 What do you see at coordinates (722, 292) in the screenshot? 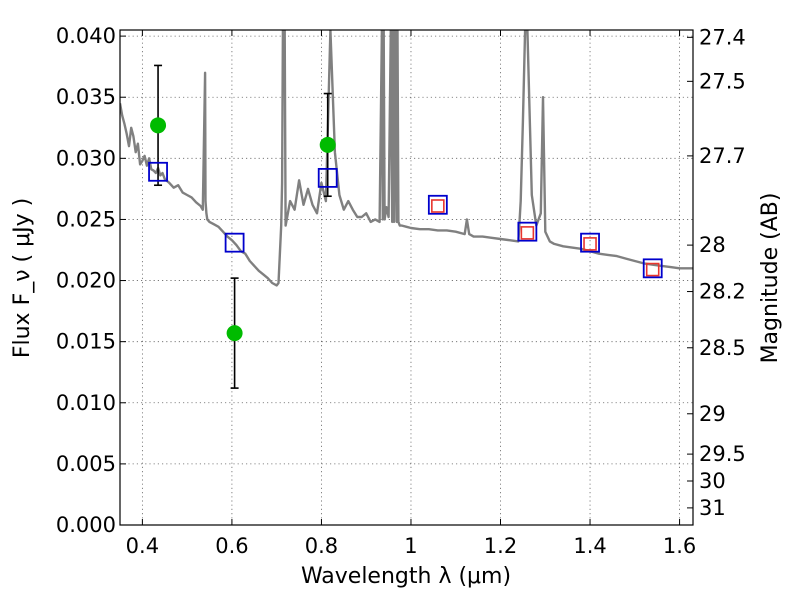
I see `mag-tick-label: 28.2` at bounding box center [722, 292].